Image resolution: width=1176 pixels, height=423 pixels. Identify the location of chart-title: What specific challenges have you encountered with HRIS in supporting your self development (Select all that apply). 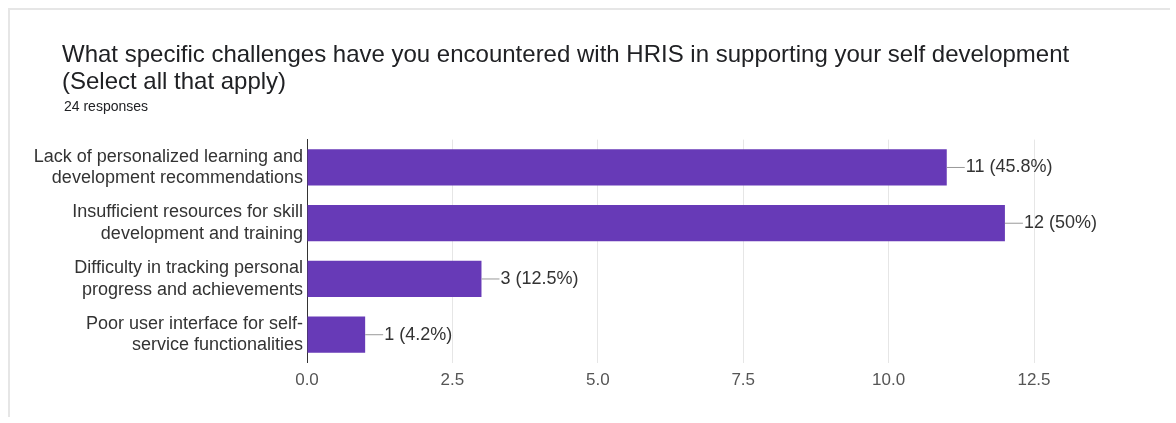
(566, 67).